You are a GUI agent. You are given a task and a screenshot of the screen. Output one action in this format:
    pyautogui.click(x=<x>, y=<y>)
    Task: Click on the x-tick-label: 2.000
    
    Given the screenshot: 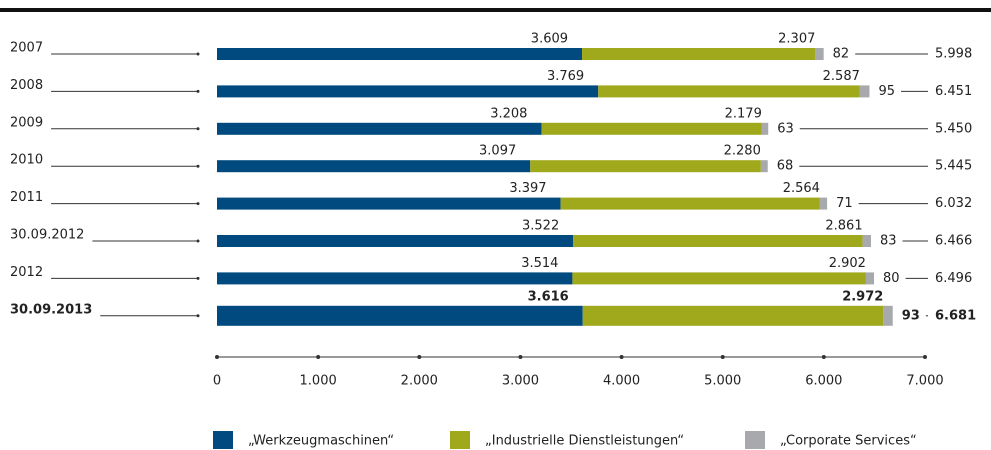 What is the action you would take?
    pyautogui.click(x=419, y=381)
    